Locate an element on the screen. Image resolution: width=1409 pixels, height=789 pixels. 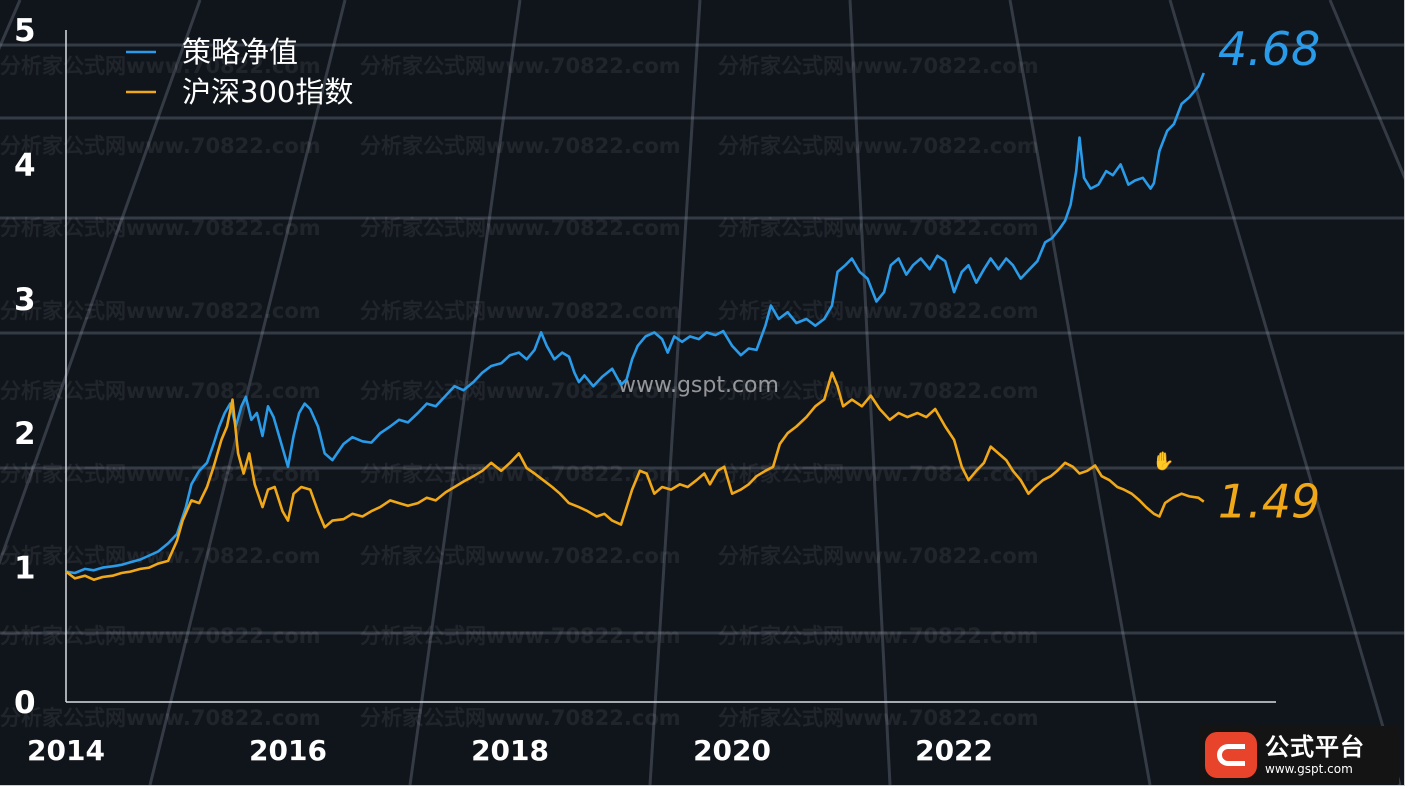
legend-label: 沪深300指数 is located at coordinates (267, 92).